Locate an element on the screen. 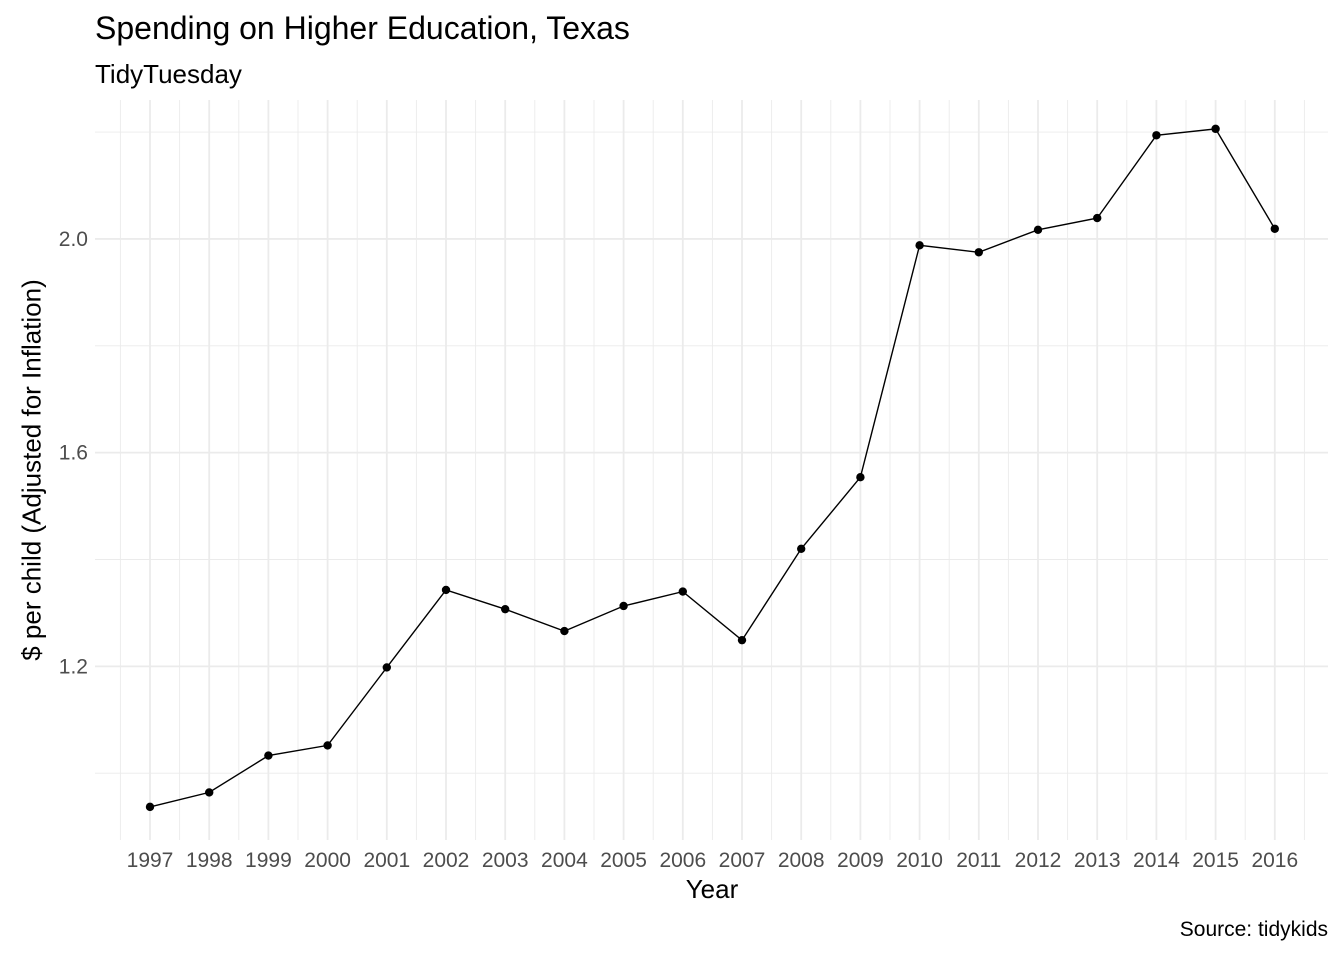  data-point-2004 is located at coordinates (564, 631).